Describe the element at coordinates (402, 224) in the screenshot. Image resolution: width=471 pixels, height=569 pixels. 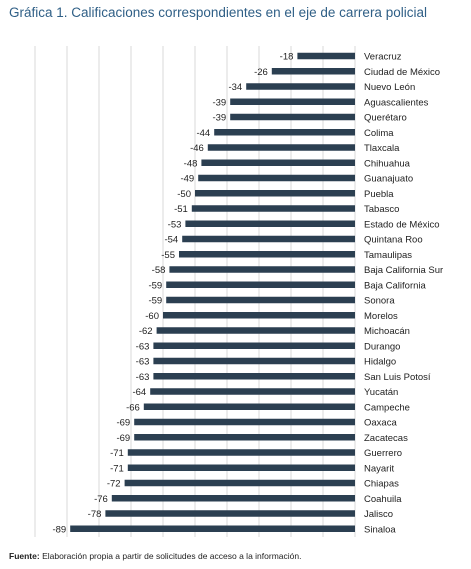
I see `category-label: Estado de México` at that location.